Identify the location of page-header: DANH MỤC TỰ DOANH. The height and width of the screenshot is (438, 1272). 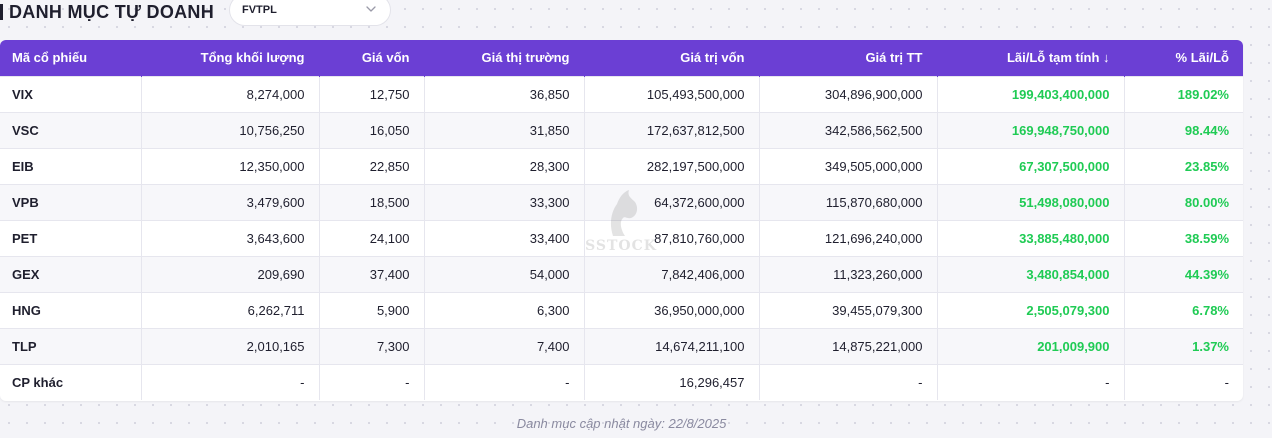
(200, 12).